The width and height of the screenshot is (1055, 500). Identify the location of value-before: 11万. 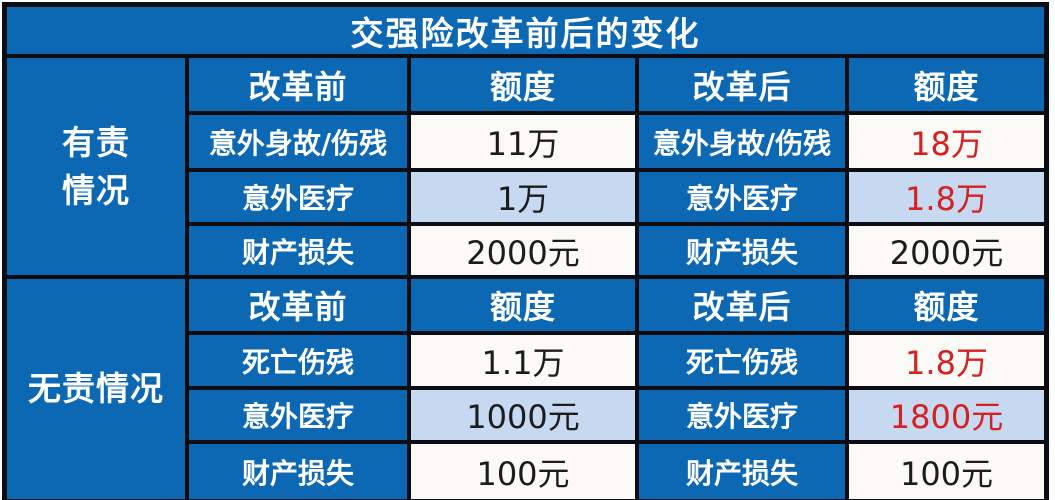
(523, 141).